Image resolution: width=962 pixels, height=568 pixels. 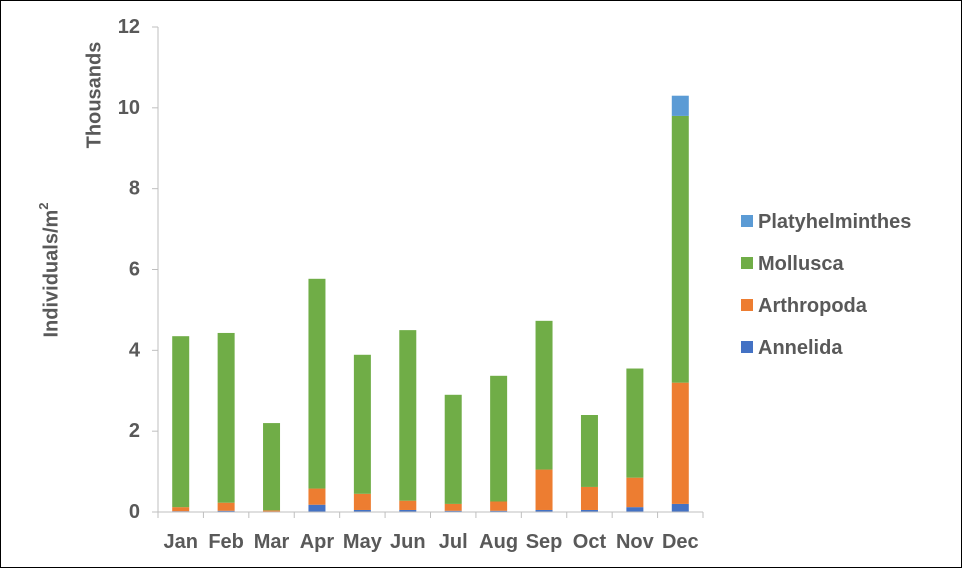 What do you see at coordinates (134, 189) in the screenshot?
I see `y-tick-label: 8` at bounding box center [134, 189].